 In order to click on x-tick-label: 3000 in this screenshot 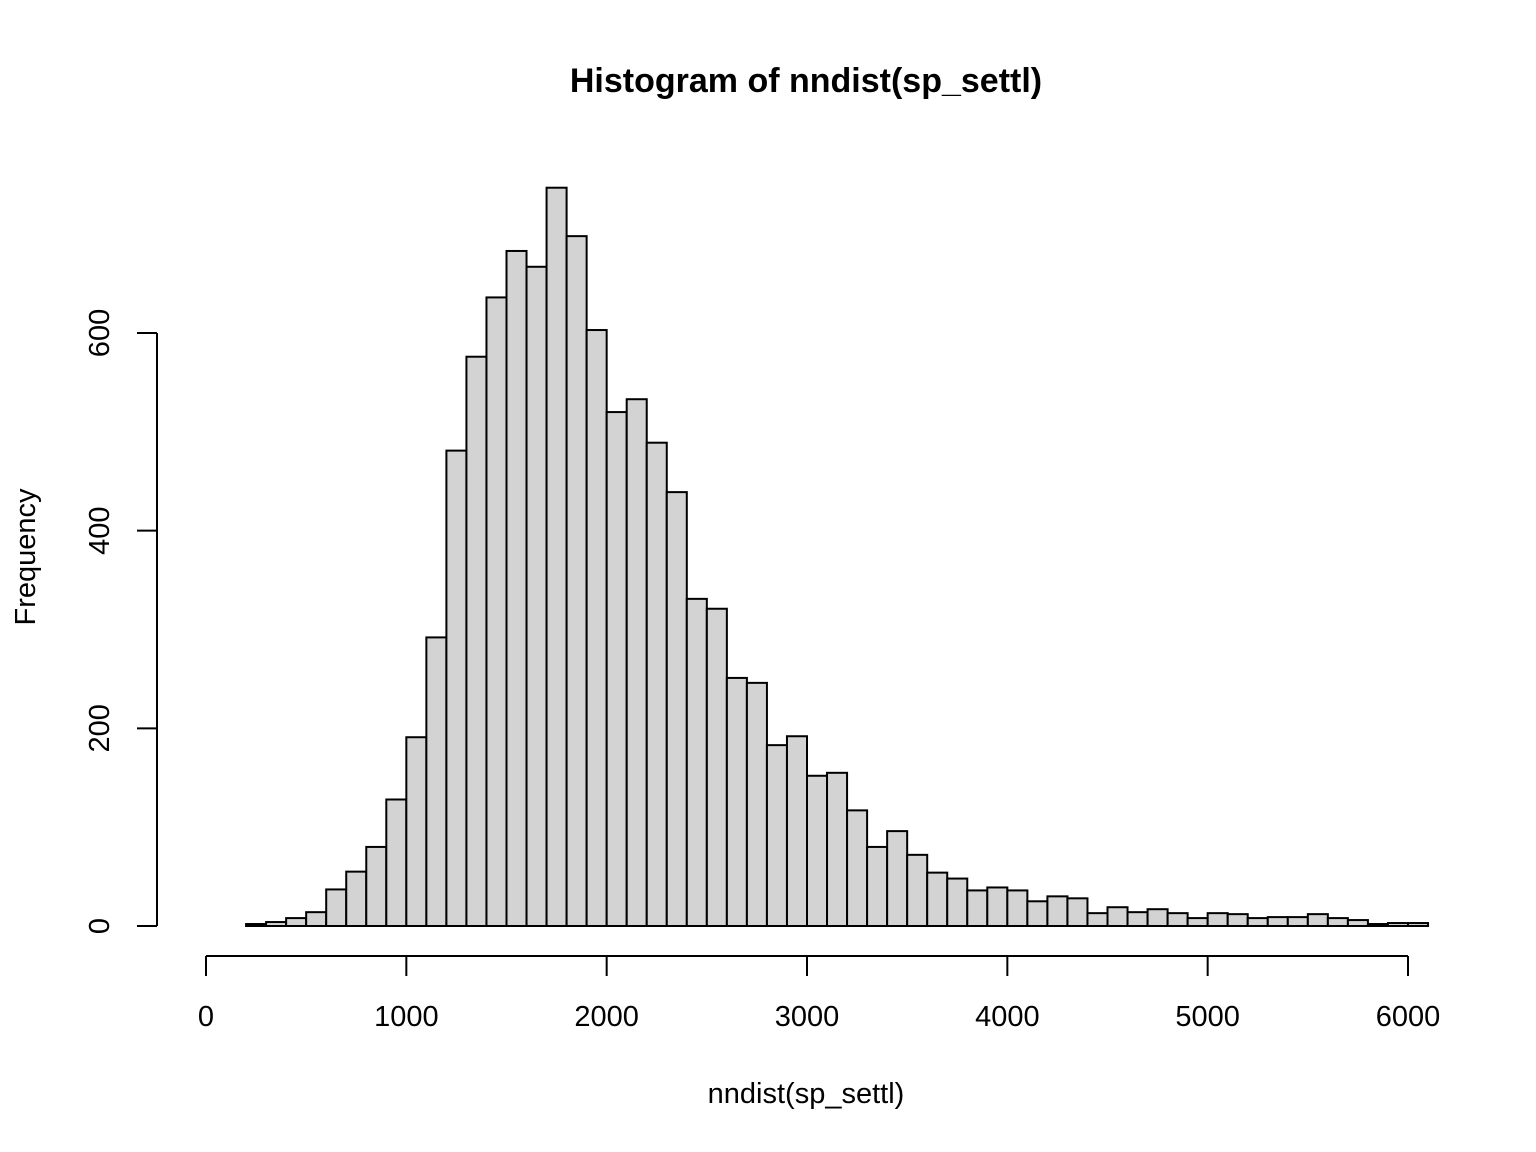, I will do `click(807, 1017)`.